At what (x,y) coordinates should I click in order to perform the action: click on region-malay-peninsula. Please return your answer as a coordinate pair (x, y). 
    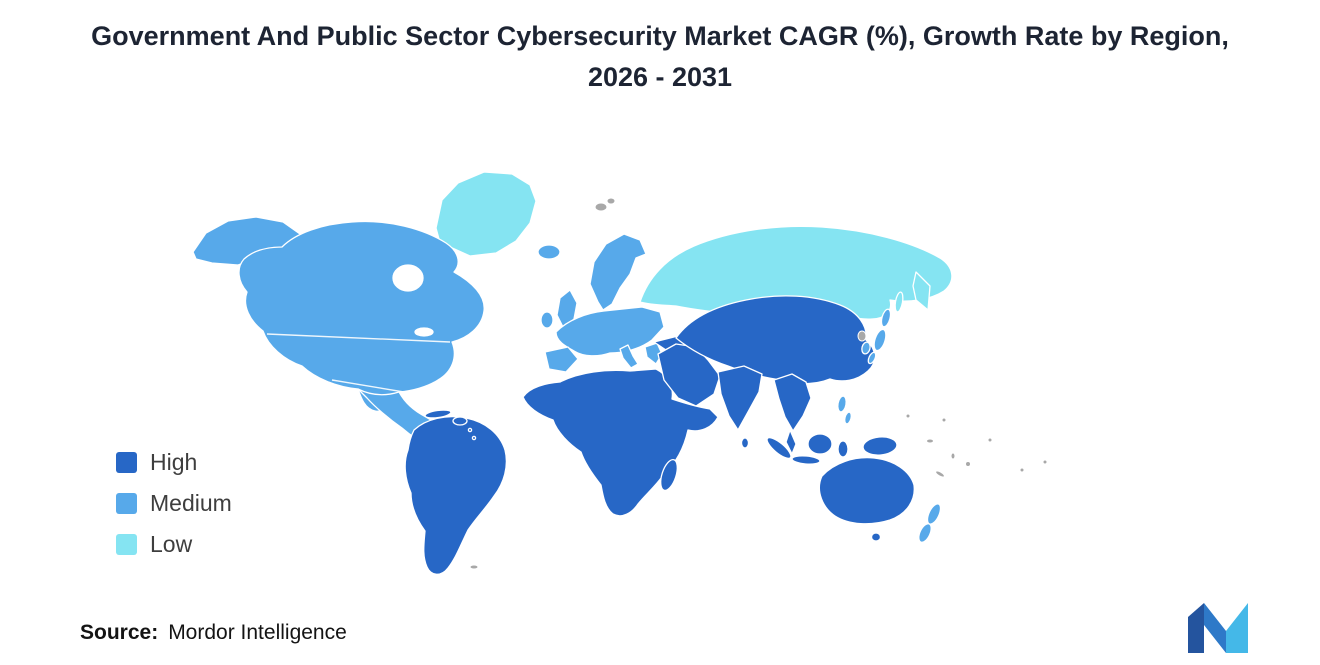
    Looking at the image, I should click on (791, 442).